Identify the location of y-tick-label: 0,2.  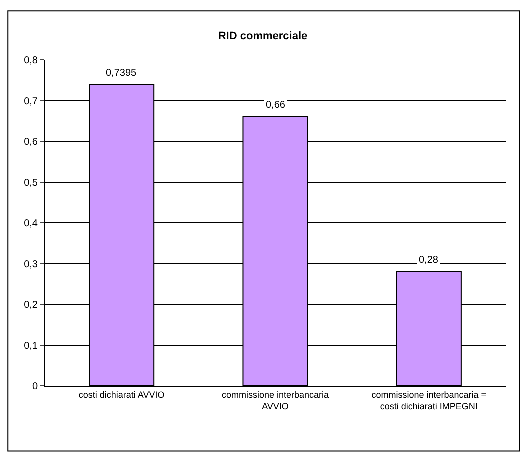
(31, 305).